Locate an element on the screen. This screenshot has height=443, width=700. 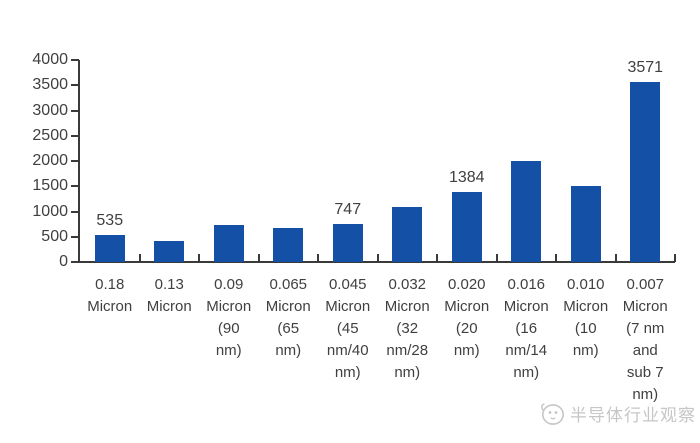
x-axis-line is located at coordinates (376, 262).